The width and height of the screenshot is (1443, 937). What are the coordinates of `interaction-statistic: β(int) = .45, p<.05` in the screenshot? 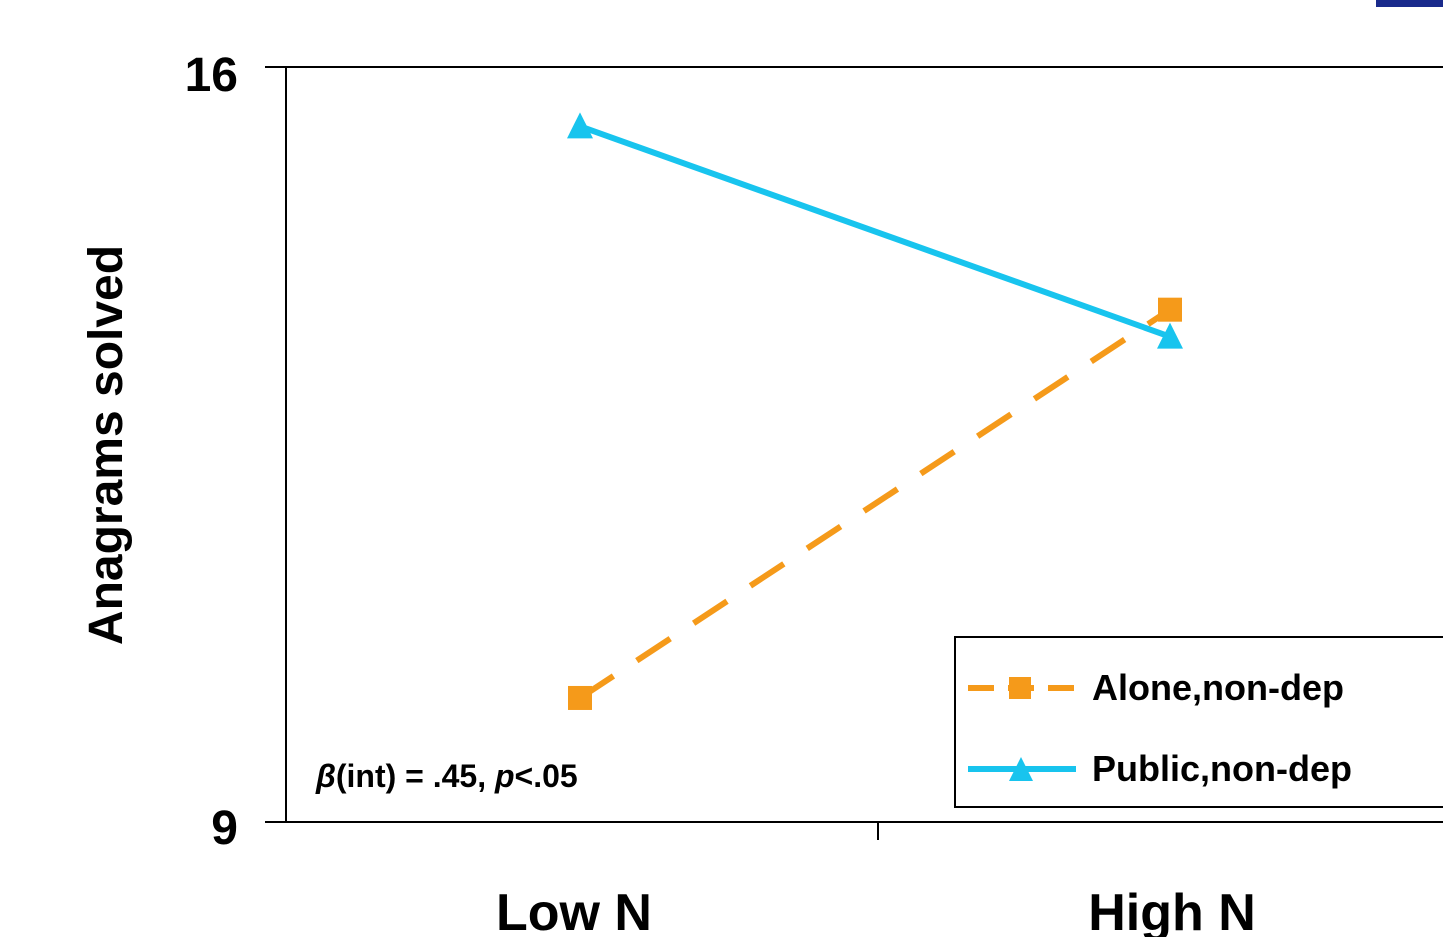 It's located at (447, 776).